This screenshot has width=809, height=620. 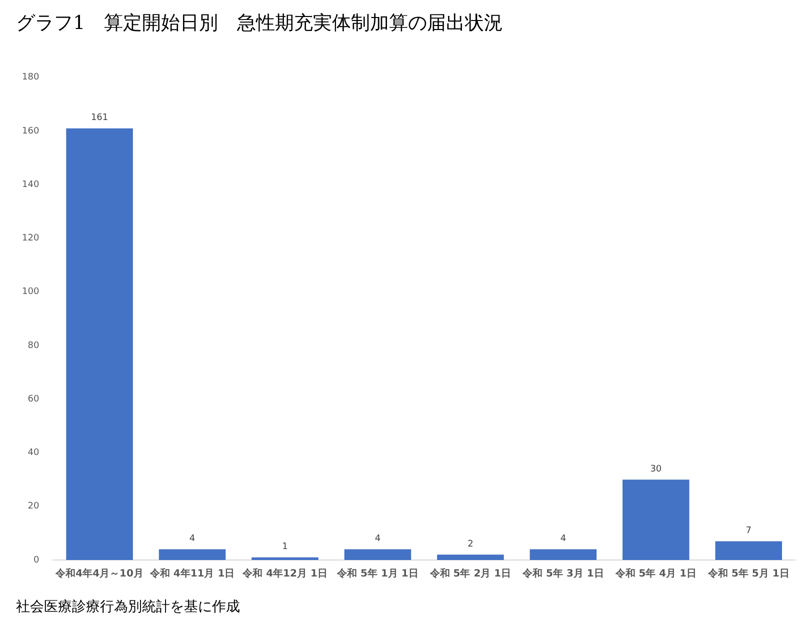 I want to click on x-tick-label: 令和 5年 5月 1日, so click(x=748, y=574).